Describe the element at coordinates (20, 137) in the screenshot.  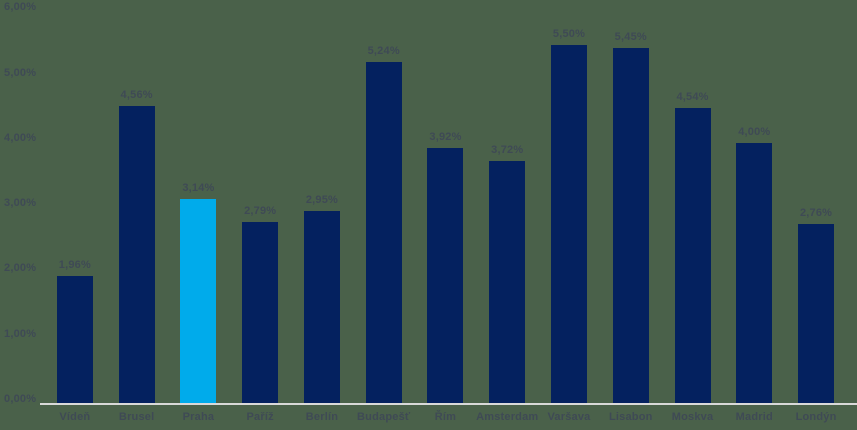
I see `y-axis-tick-label: 4,00%` at that location.